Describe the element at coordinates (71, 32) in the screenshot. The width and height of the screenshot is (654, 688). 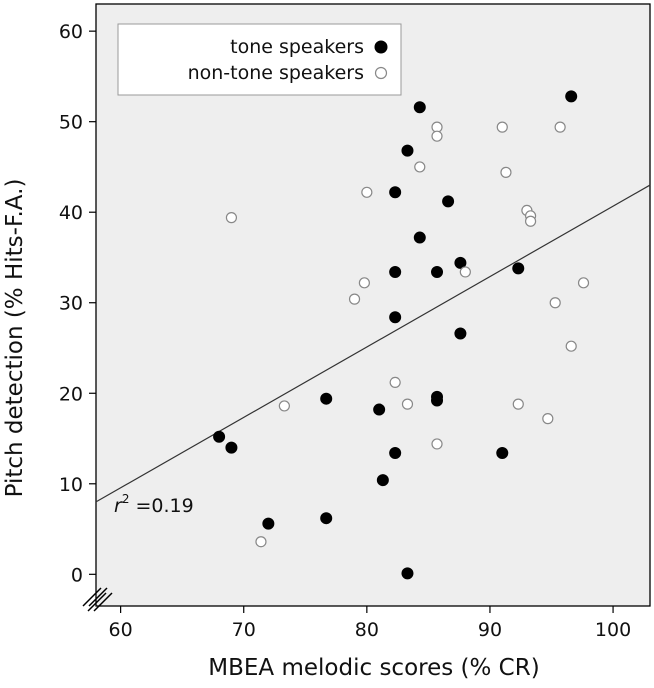
I see `y-tick-label: 60` at that location.